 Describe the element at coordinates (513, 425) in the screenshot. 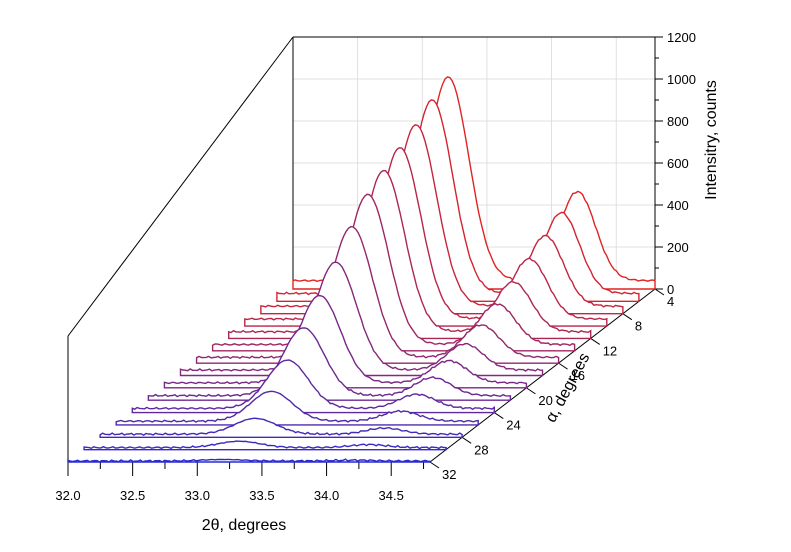

I see `alpha-tick-label: 24` at that location.